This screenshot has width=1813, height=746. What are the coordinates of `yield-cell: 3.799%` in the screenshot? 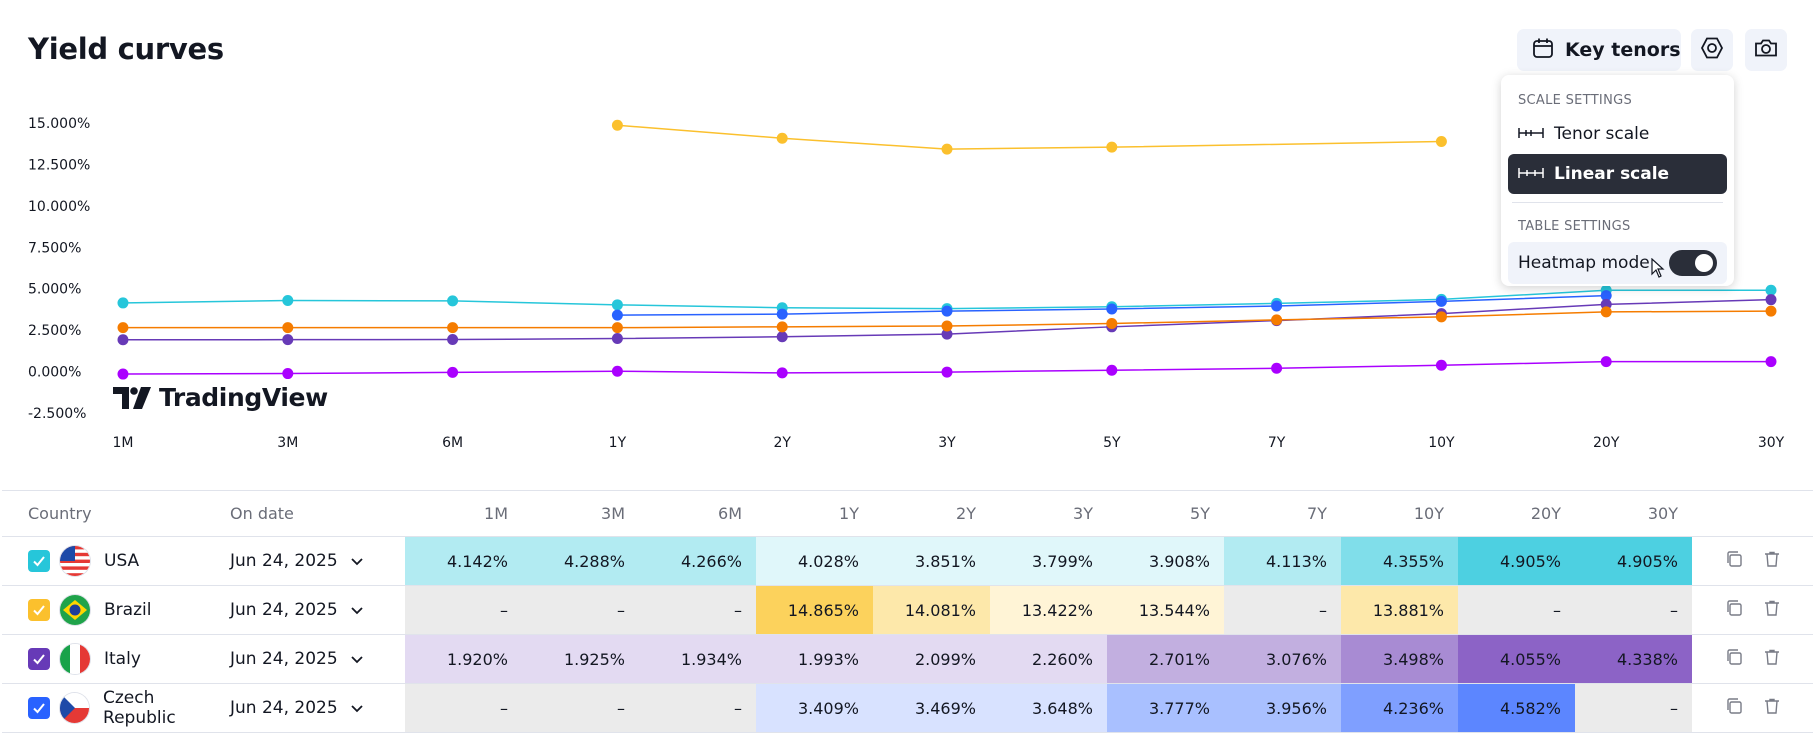 It's located at (1048, 561).